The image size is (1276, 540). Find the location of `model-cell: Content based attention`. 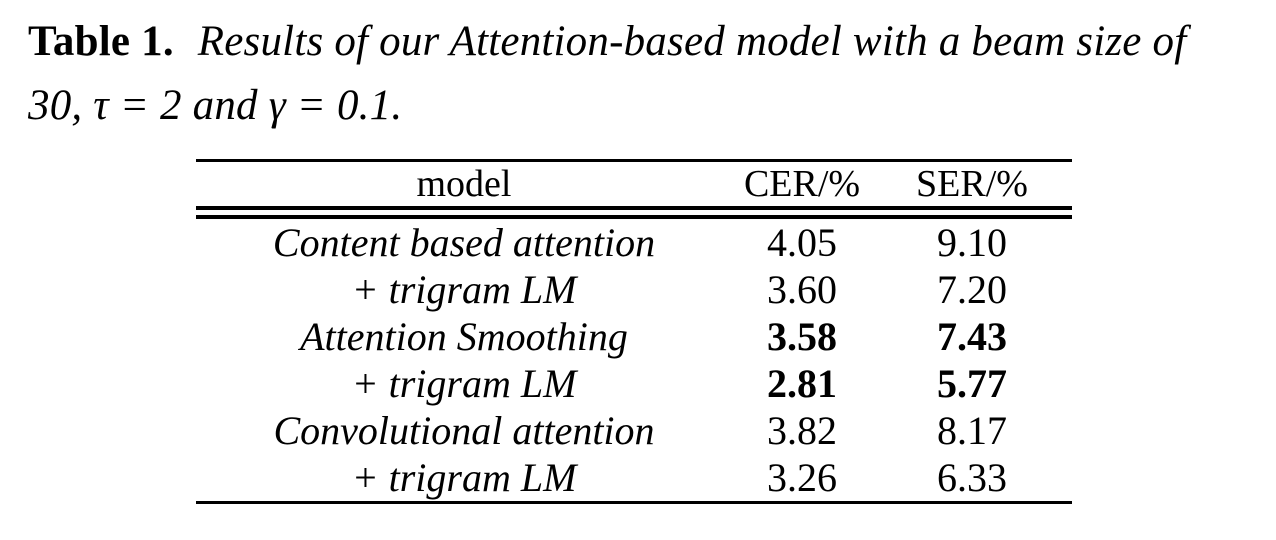

model-cell: Content based attention is located at coordinates (464, 242).